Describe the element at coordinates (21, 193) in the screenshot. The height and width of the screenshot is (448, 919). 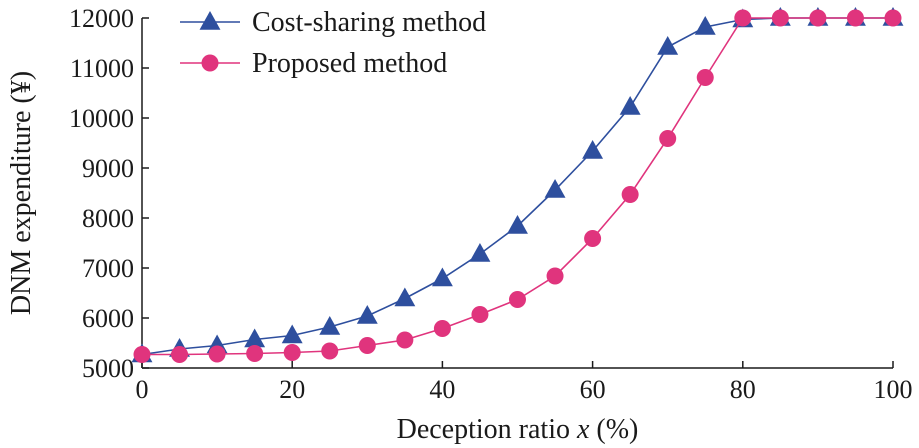
I see `y-axis-title: DNM expenditure (¥)` at that location.